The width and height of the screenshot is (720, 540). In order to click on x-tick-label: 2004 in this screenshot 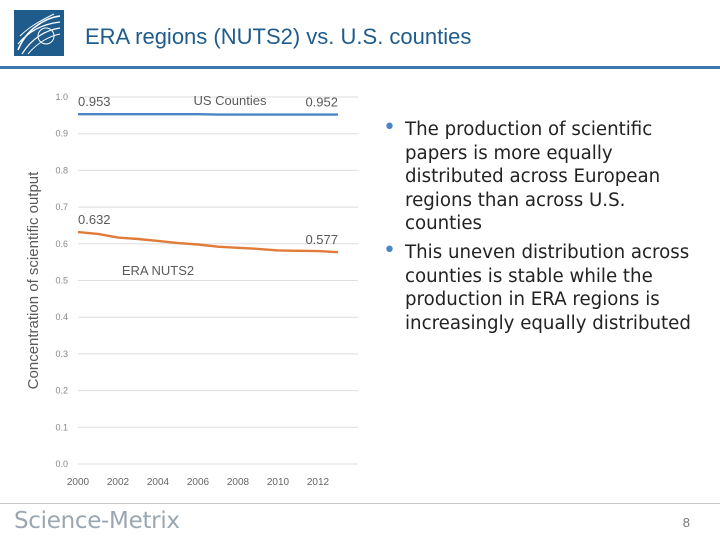, I will do `click(158, 482)`.